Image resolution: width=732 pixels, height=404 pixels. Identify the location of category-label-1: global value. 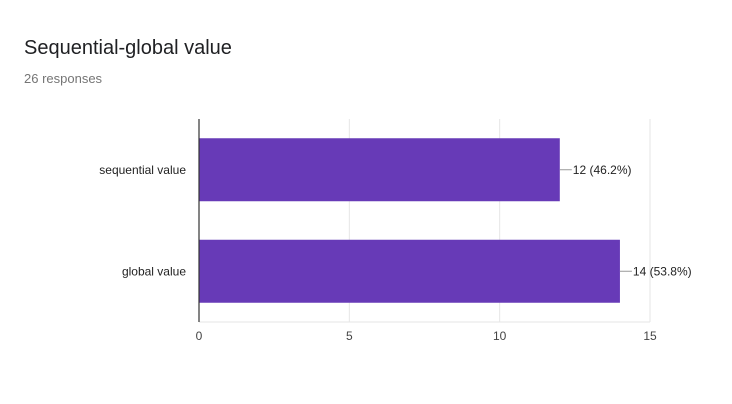
(154, 271).